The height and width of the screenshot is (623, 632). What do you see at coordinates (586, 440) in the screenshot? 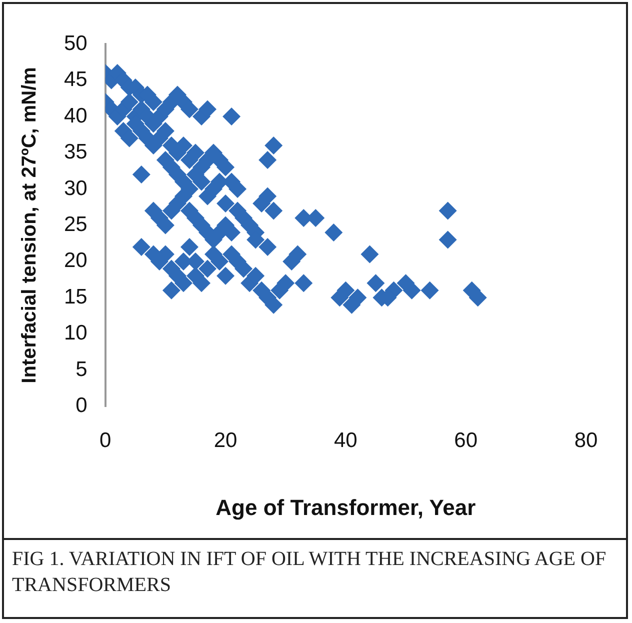
I see `x-tick-label: 80` at bounding box center [586, 440].